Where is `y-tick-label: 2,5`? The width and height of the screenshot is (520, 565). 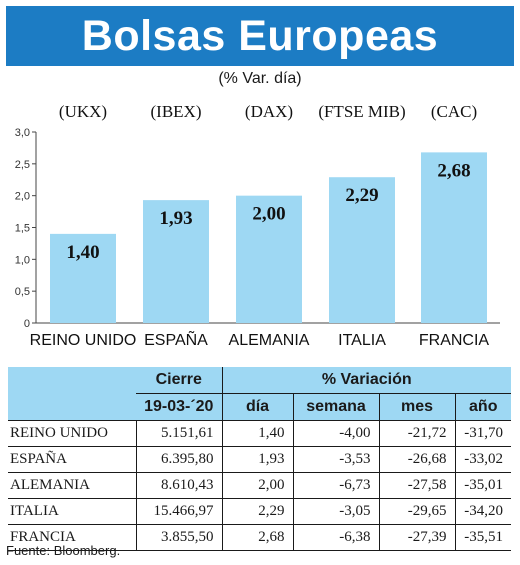
y-tick-label: 2,5 is located at coordinates (22, 165).